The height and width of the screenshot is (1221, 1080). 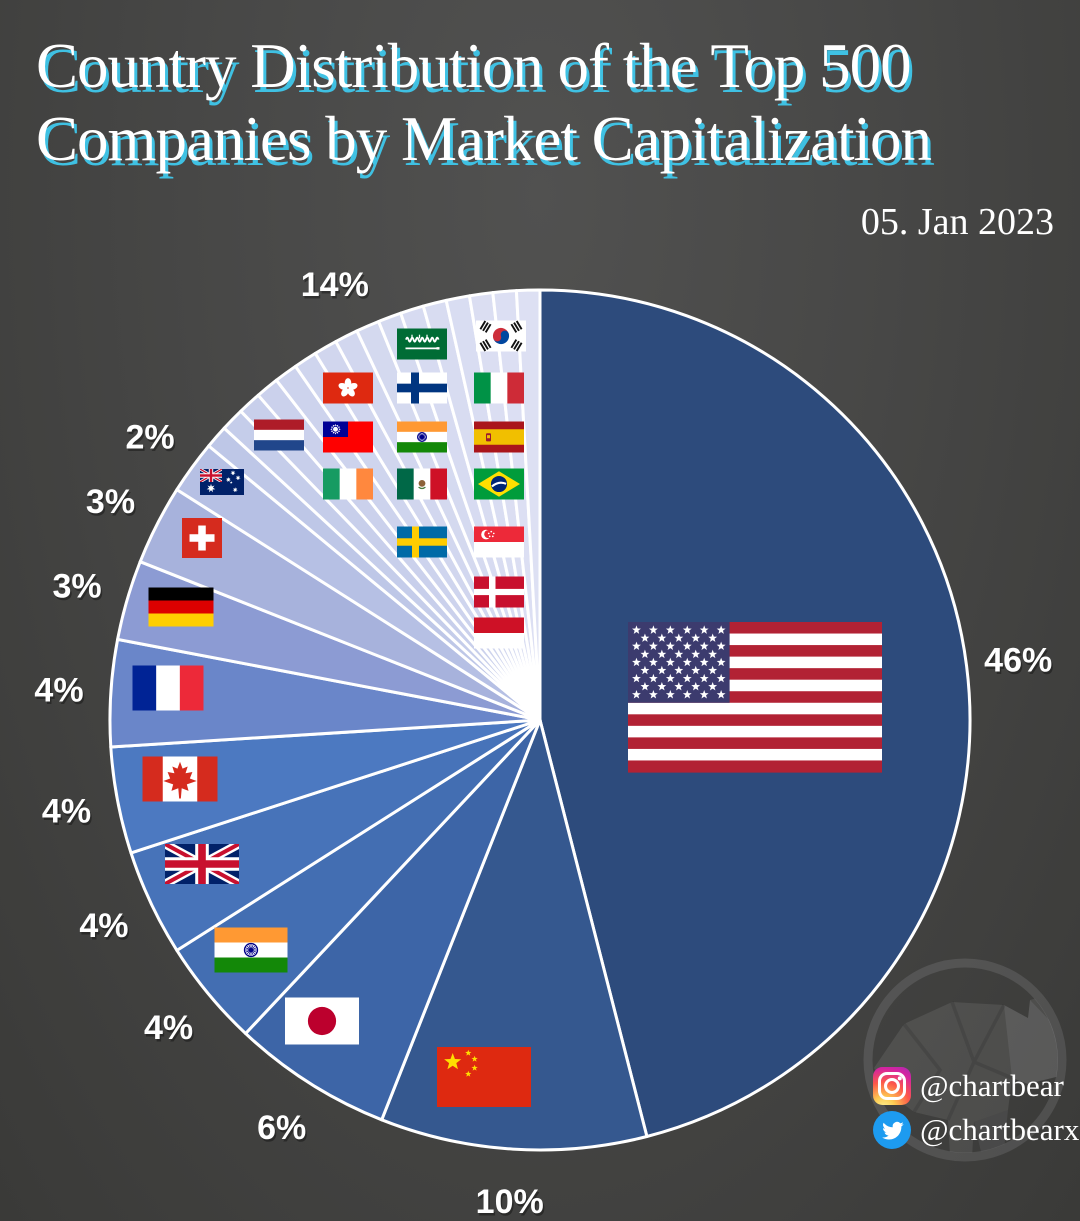 What do you see at coordinates (279, 435) in the screenshot?
I see `flag-nl-netherlands` at bounding box center [279, 435].